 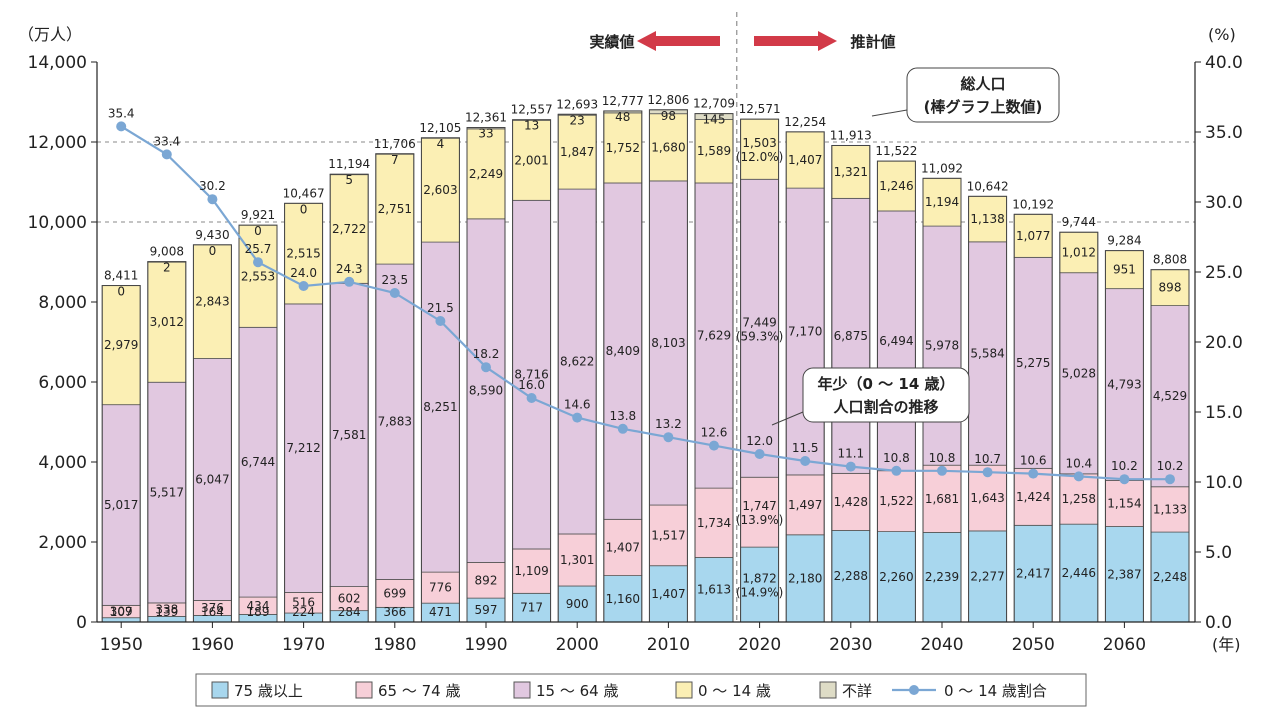 I want to click on callout-total-box, so click(x=983, y=95).